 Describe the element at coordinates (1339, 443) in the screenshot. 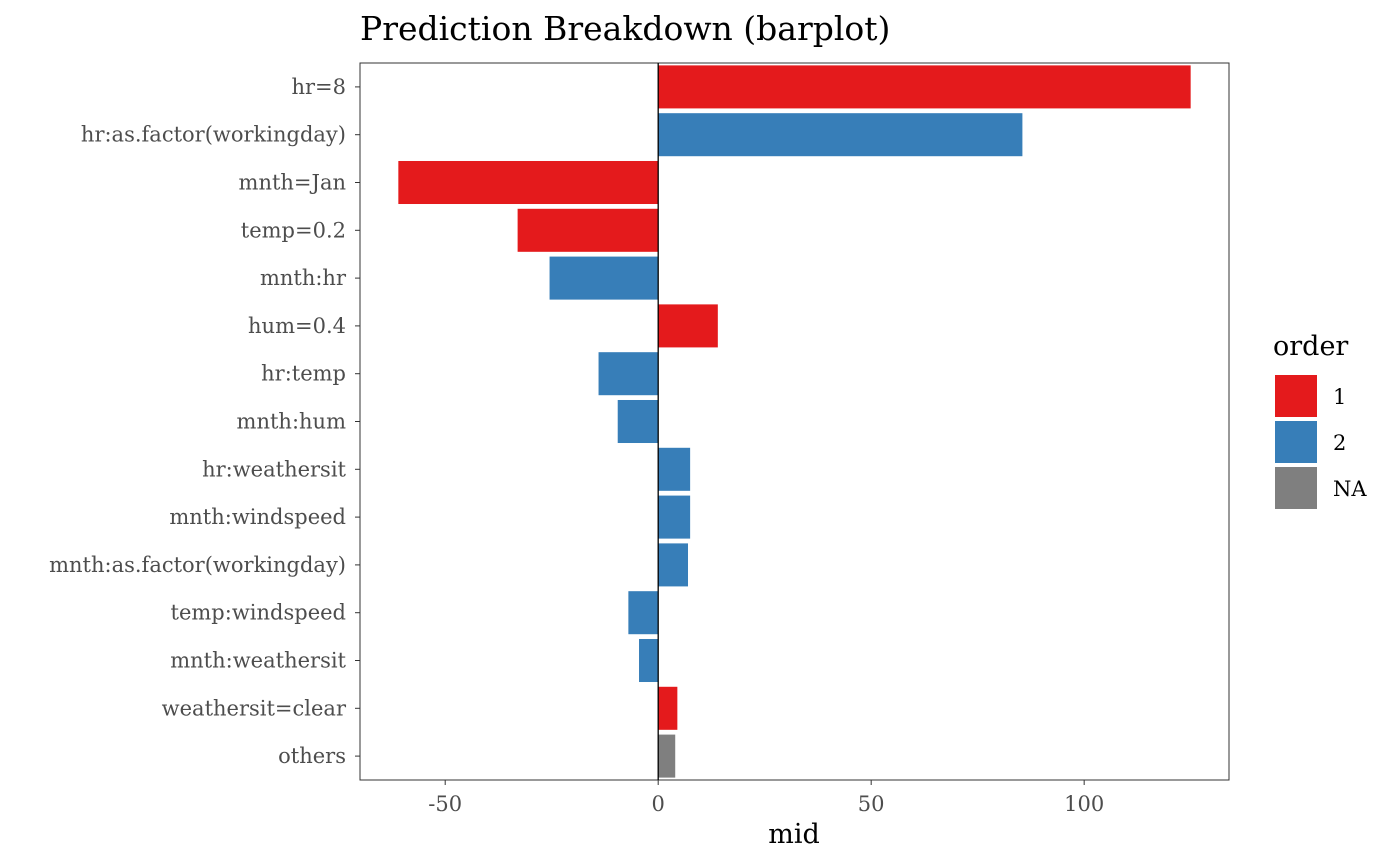

I see `legend-label: 2` at that location.